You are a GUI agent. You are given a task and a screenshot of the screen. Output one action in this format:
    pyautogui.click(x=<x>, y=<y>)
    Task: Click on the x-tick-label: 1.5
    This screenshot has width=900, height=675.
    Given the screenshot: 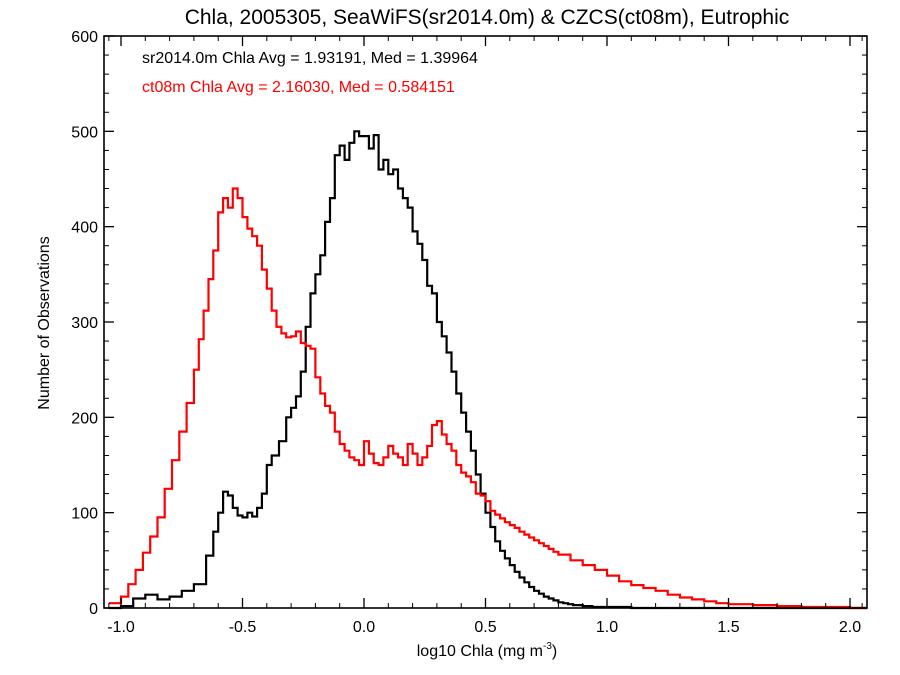 What is the action you would take?
    pyautogui.click(x=728, y=627)
    